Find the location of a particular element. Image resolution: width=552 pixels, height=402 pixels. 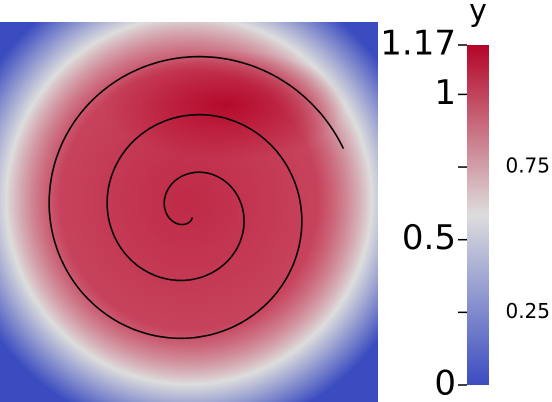

colorbar is located at coordinates (478, 215).